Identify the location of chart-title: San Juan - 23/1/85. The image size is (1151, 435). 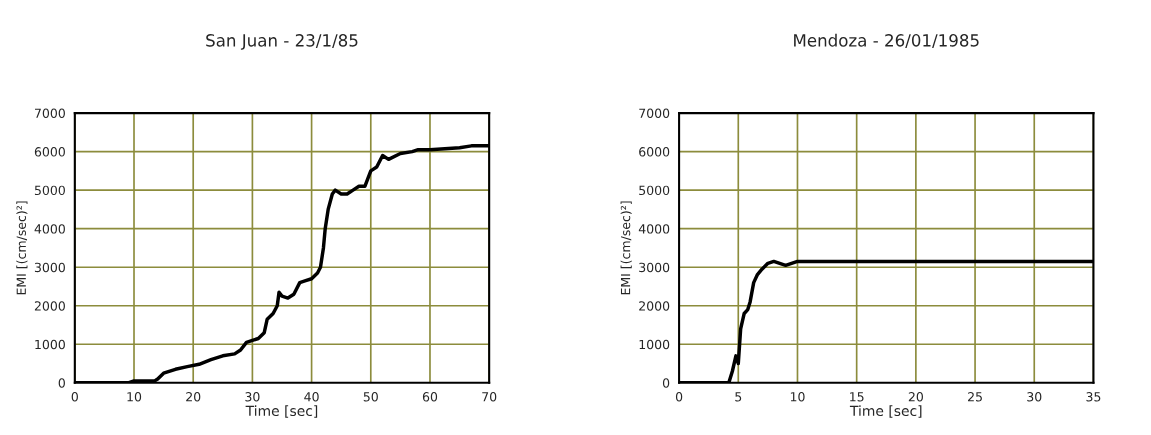
(282, 42).